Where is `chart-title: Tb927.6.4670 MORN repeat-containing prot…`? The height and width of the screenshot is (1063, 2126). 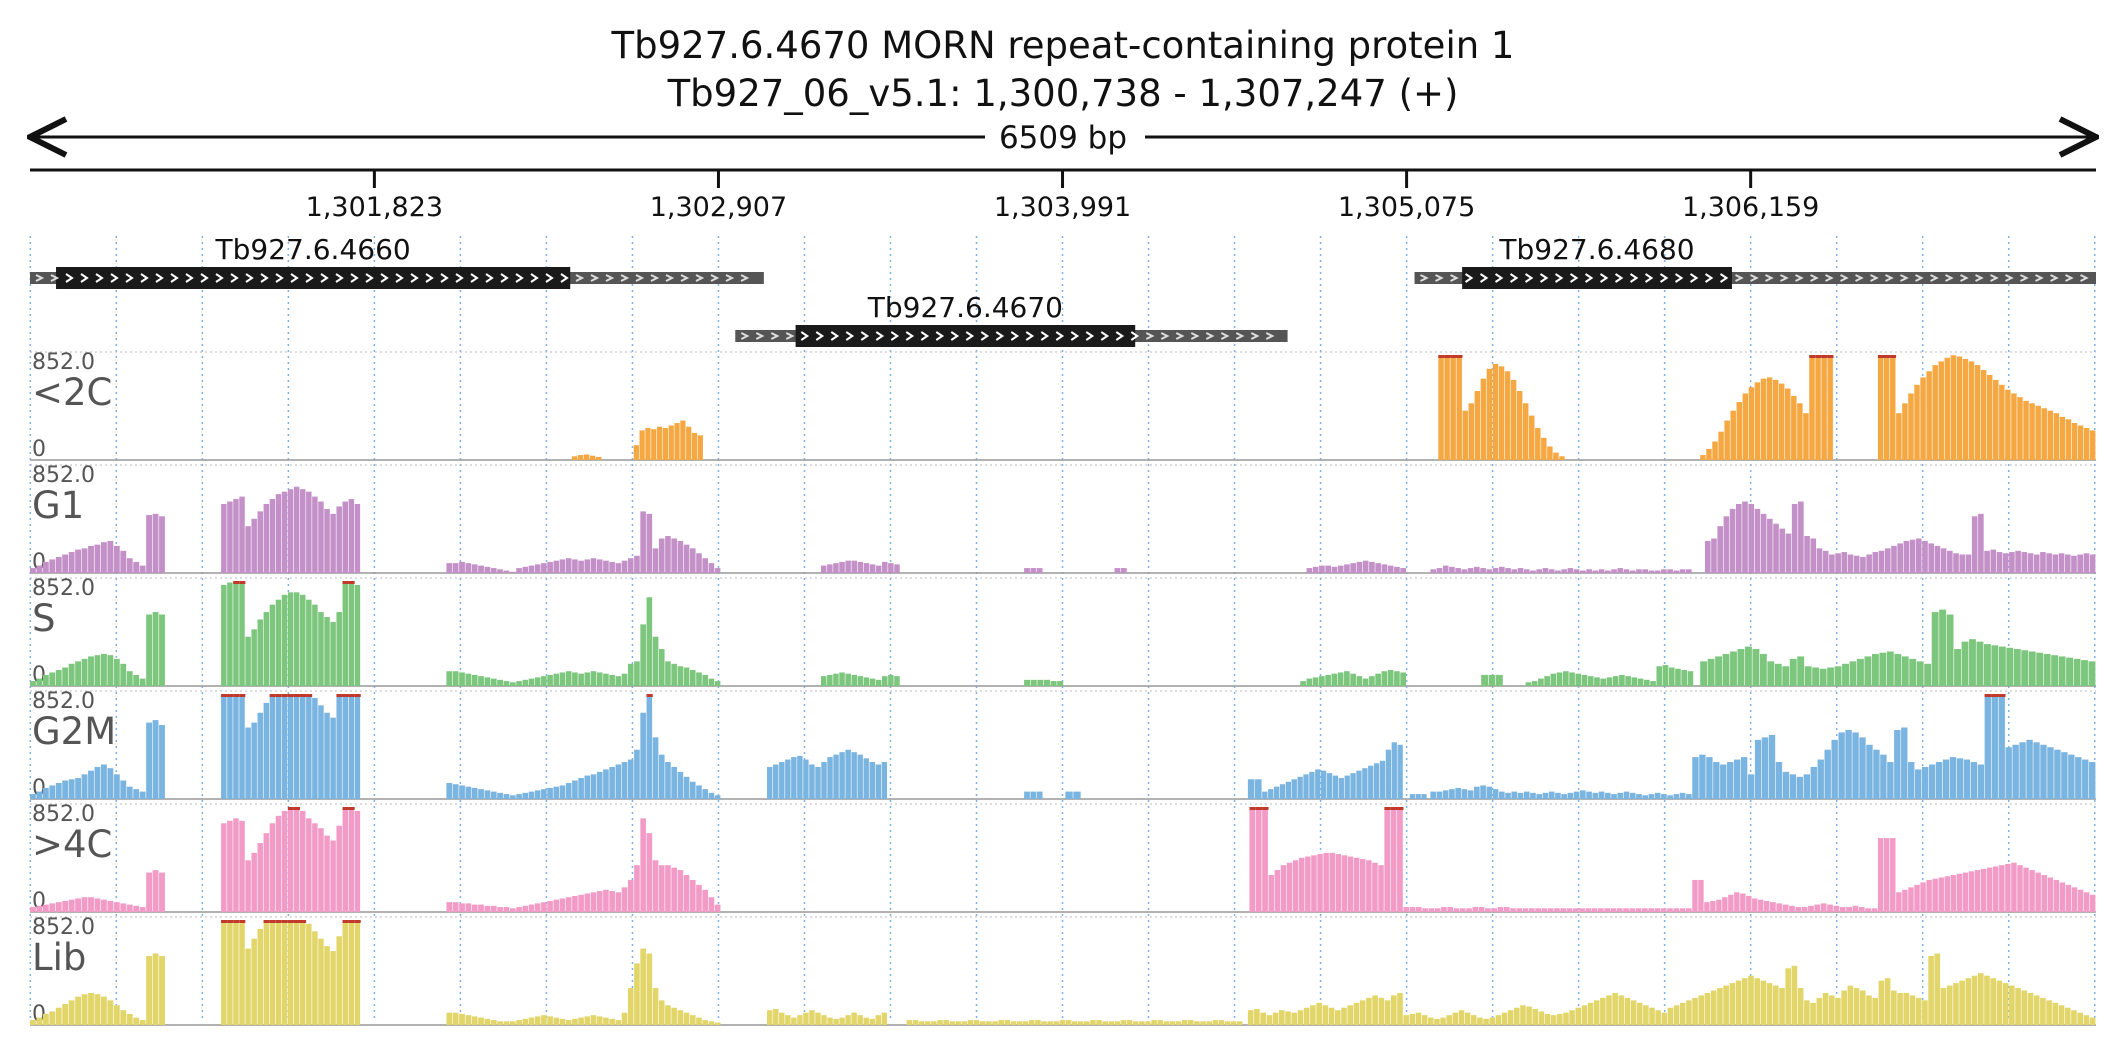
chart-title: Tb927.6.4670 MORN repeat-containing prot… is located at coordinates (1063, 45).